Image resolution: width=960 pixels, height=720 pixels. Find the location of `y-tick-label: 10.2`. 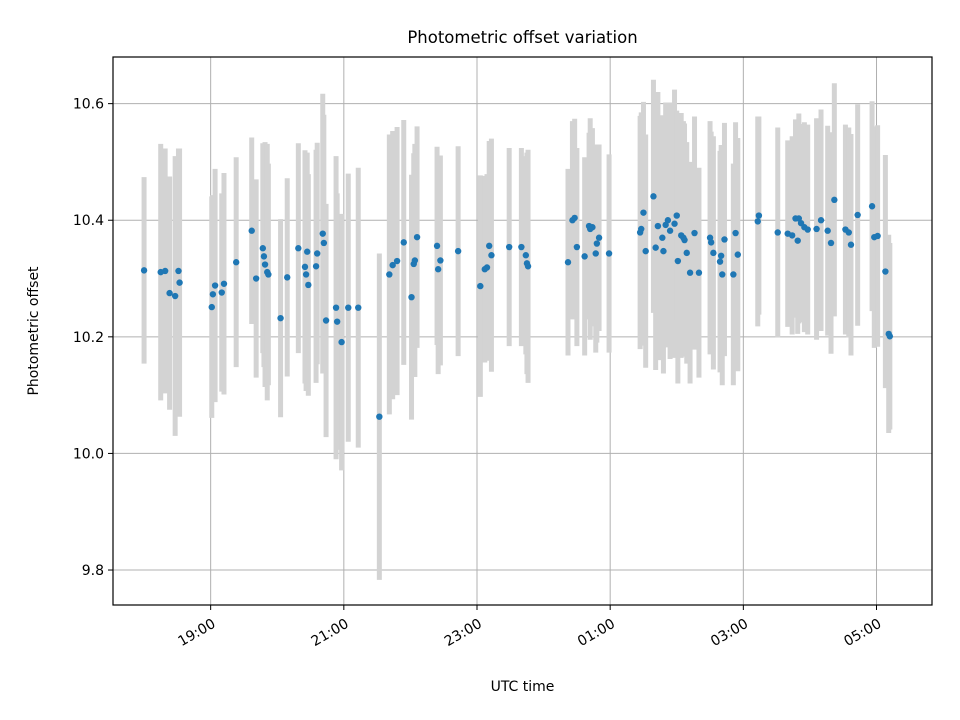

y-tick-label: 10.2 is located at coordinates (88, 338).